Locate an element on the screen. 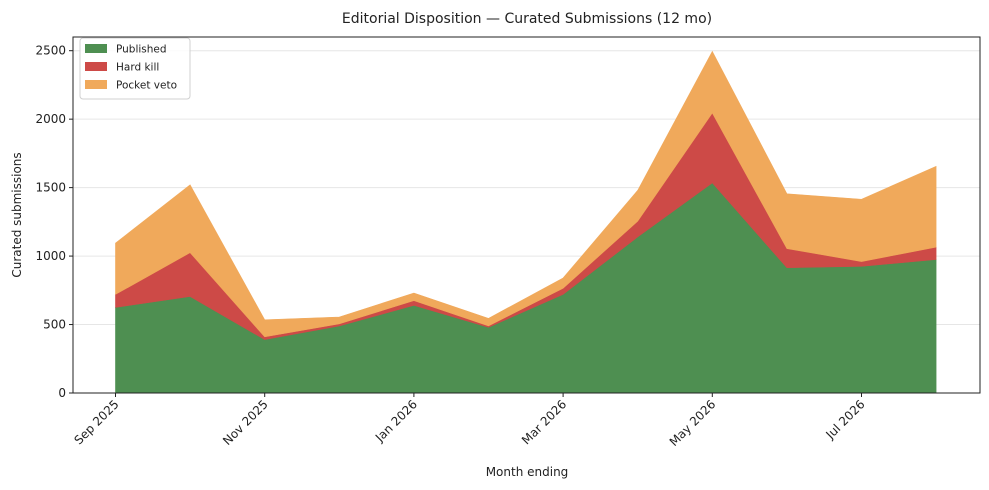  y-axis-title: Curated submissions is located at coordinates (17, 214).